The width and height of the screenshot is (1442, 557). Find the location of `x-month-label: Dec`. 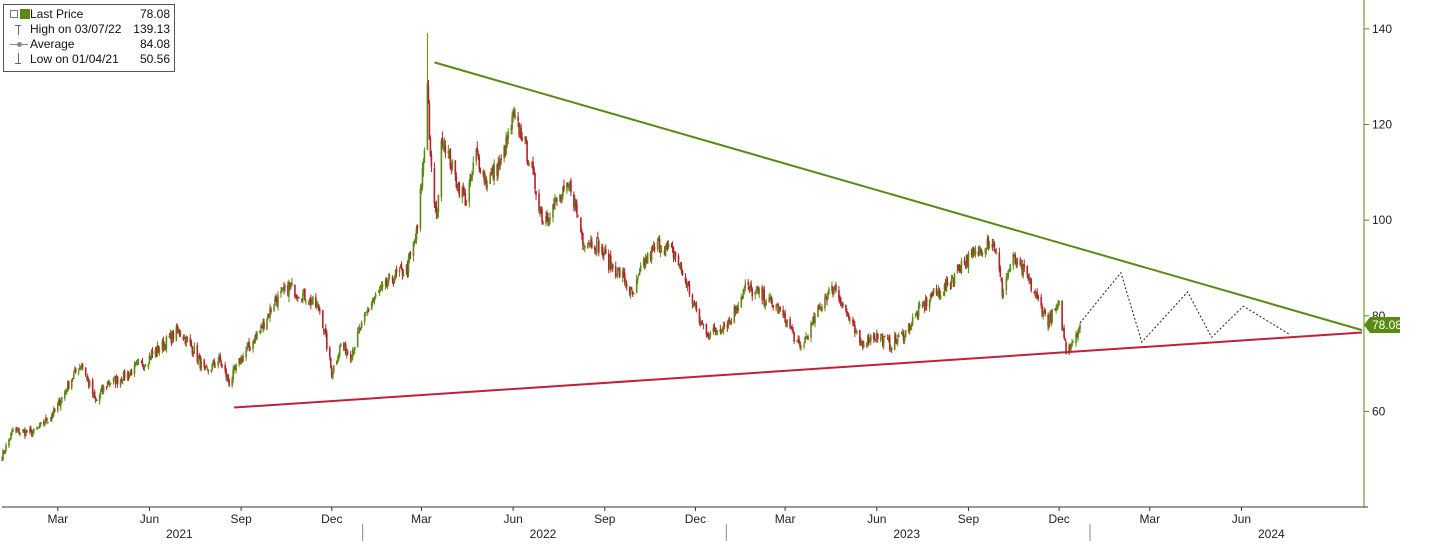

x-month-label: Dec is located at coordinates (331, 519).